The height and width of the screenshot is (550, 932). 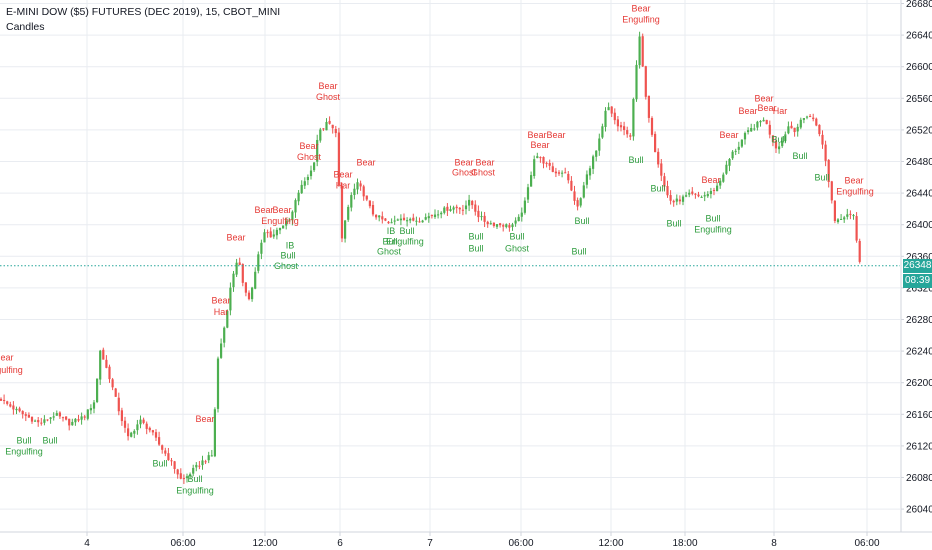 I want to click on y-tick-label: 26400, so click(x=919, y=225).